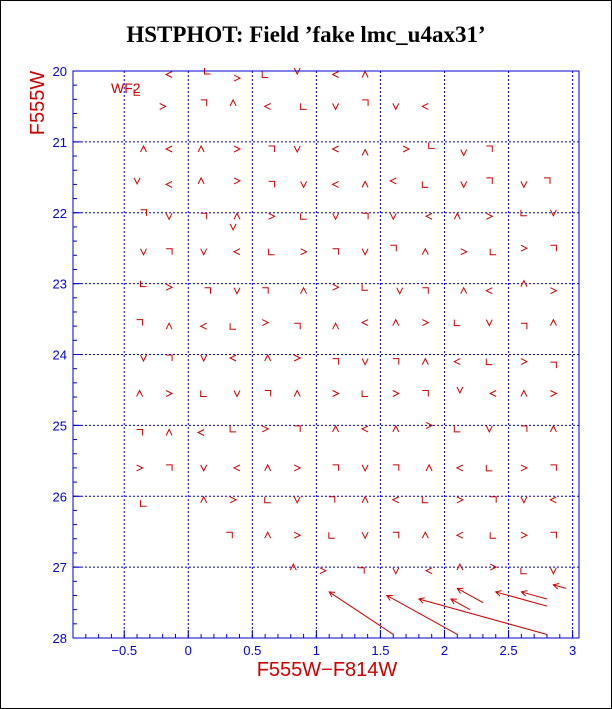 The image size is (612, 709). What do you see at coordinates (60, 496) in the screenshot?
I see `y-tick-label: 26` at bounding box center [60, 496].